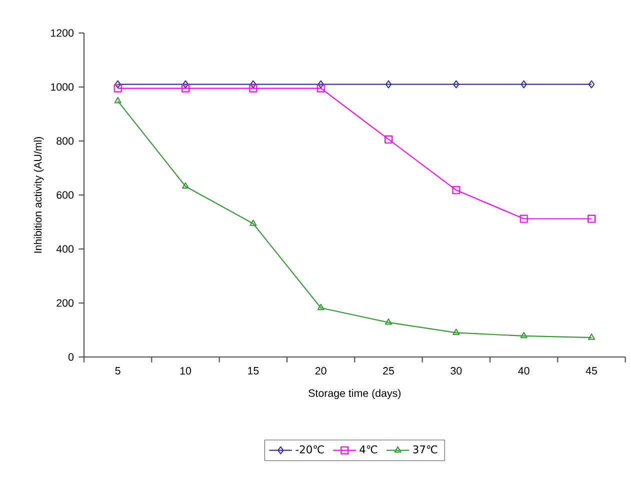  Describe the element at coordinates (524, 371) in the screenshot. I see `x-tick-label: 40` at that location.